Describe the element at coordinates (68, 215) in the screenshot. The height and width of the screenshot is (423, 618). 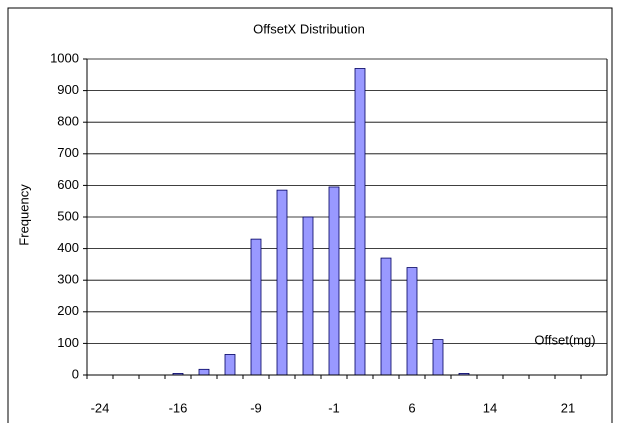
I see `y-tick-label: 500` at that location.